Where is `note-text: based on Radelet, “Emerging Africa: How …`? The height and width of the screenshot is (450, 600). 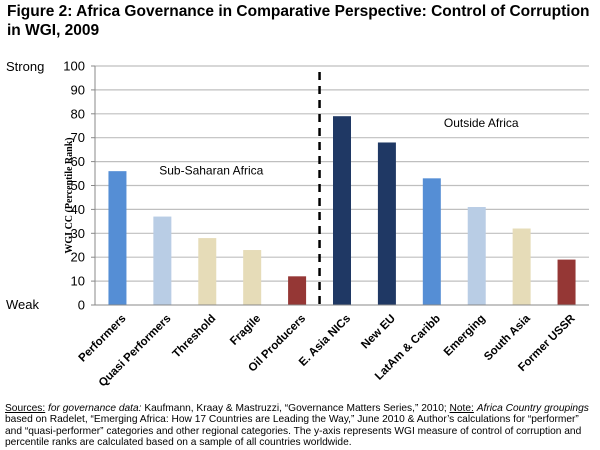 note-text: based on Radelet, “Emerging Africa: How … is located at coordinates (293, 431).